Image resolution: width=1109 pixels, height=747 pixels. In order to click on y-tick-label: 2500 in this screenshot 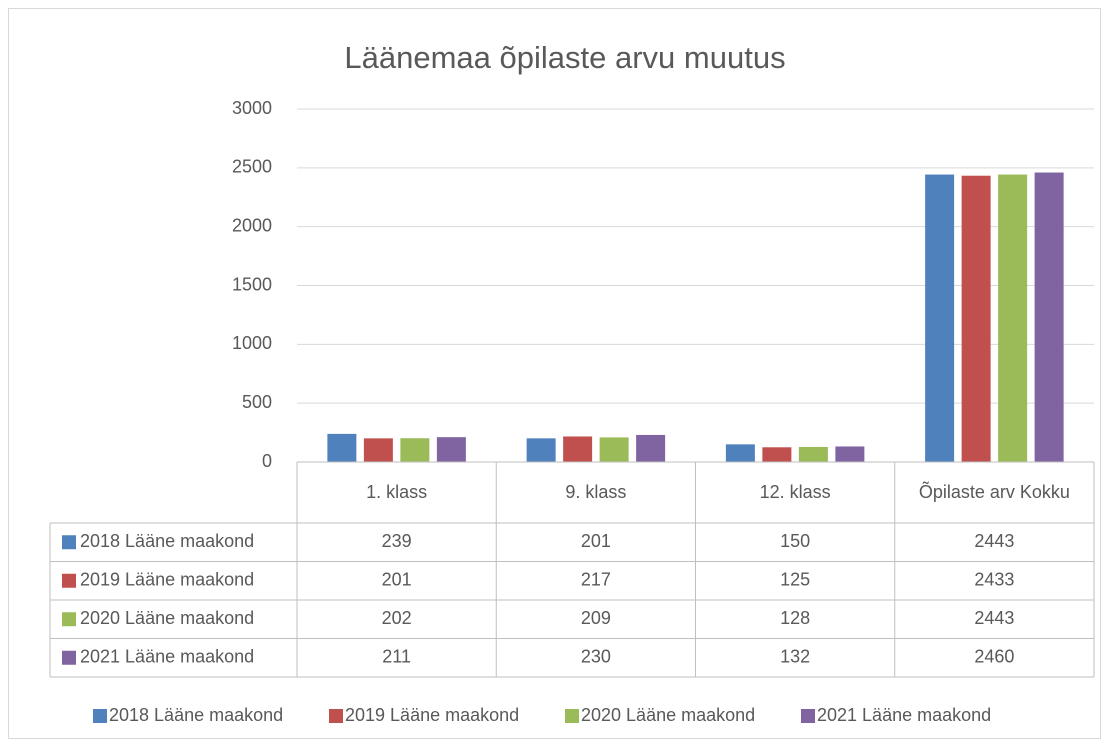, I will do `click(252, 167)`.